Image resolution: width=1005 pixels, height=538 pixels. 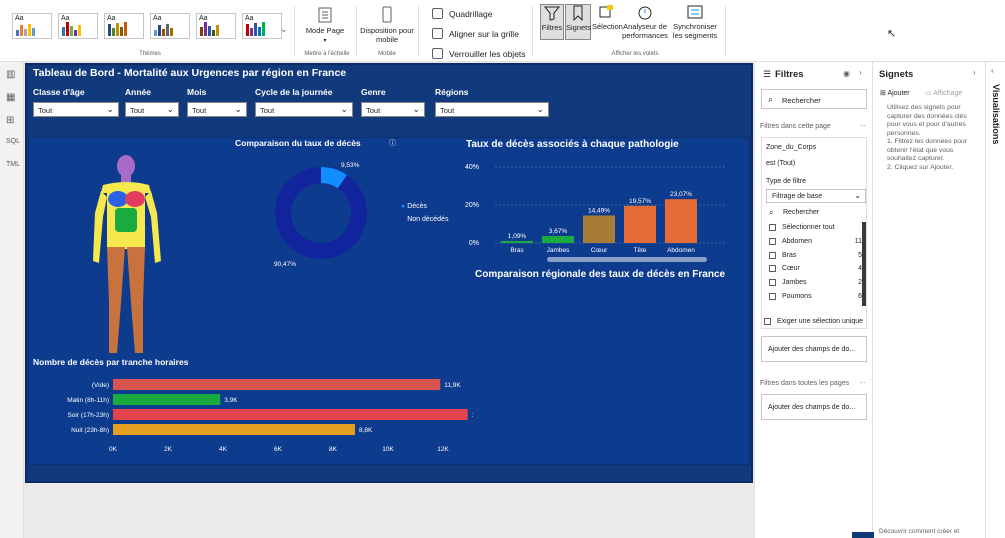 What do you see at coordinates (846, 73) in the screenshot?
I see `eye-icon: ◉` at bounding box center [846, 73].